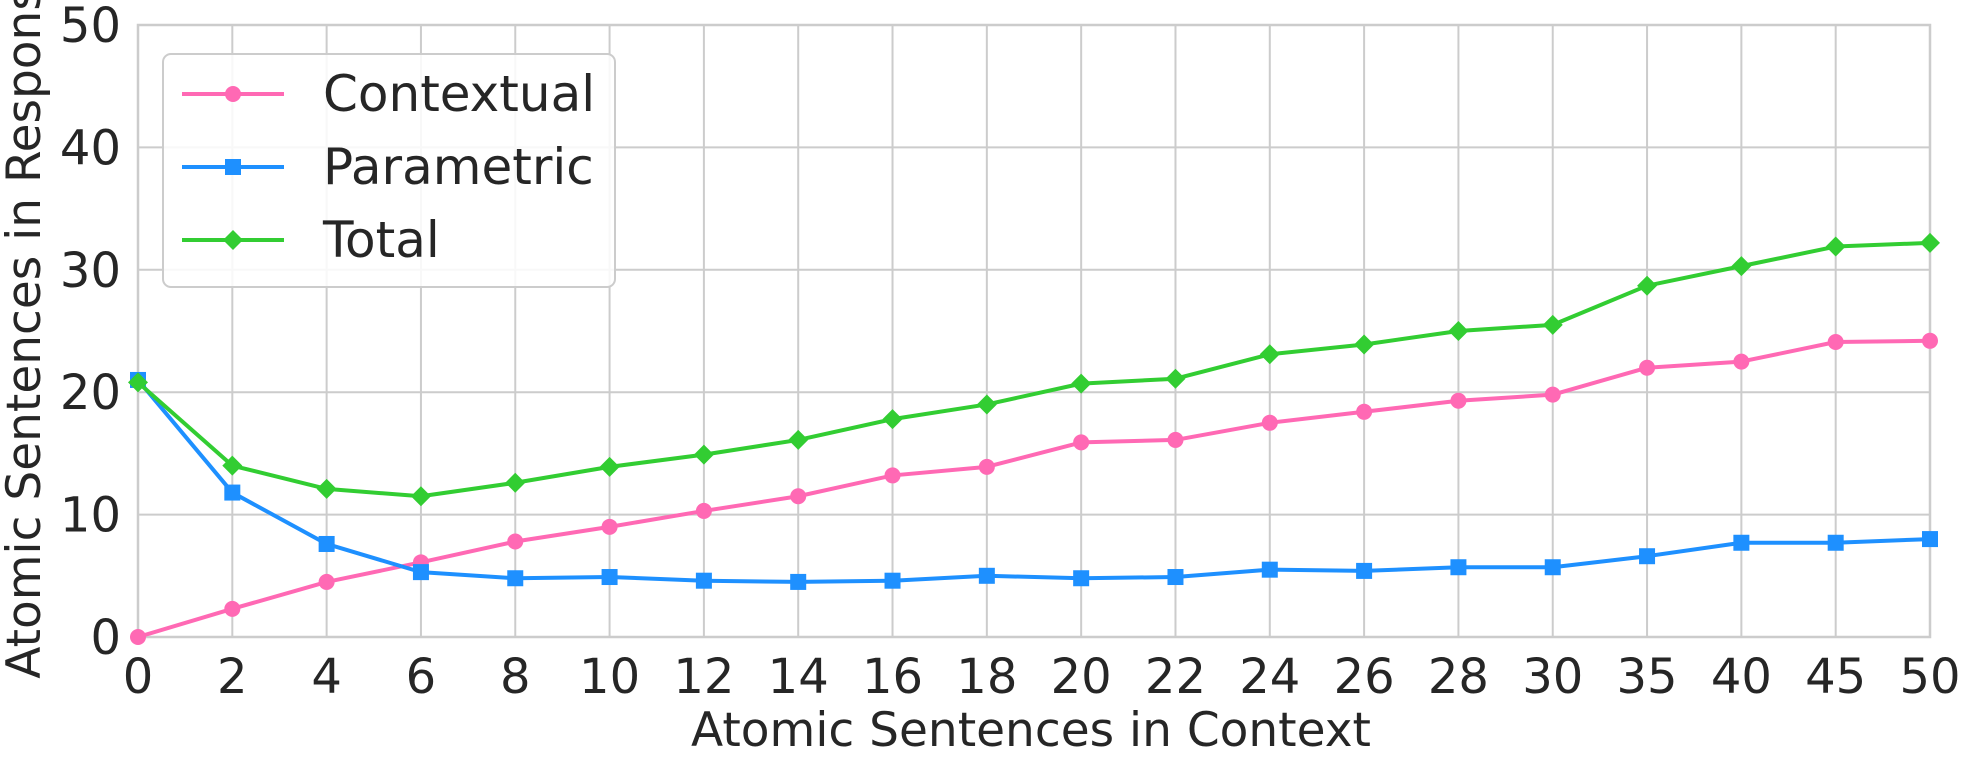 The width and height of the screenshot is (1966, 765). Describe the element at coordinates (459, 94) in the screenshot. I see `legend-label-contextual: Contextual` at that location.